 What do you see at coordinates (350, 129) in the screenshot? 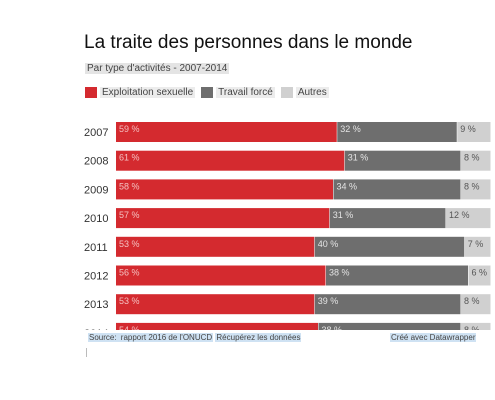
I see `data-label-travail-forc--2007: 32 %` at bounding box center [350, 129].